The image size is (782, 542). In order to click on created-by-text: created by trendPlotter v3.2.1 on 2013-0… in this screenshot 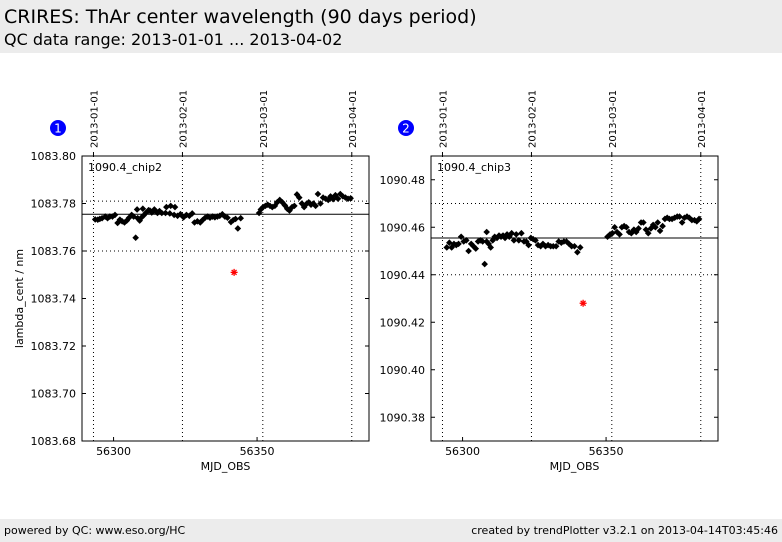, I will do `click(624, 530)`.